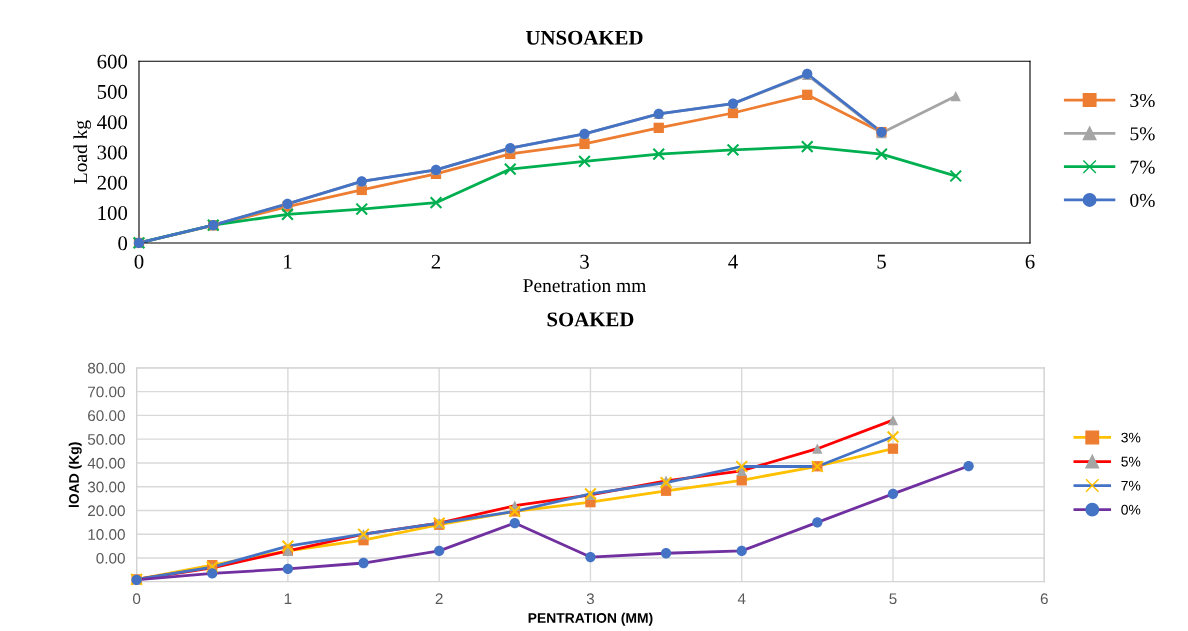 The width and height of the screenshot is (1188, 631). Describe the element at coordinates (106, 463) in the screenshot. I see `y-tick-label: 40.00` at that location.